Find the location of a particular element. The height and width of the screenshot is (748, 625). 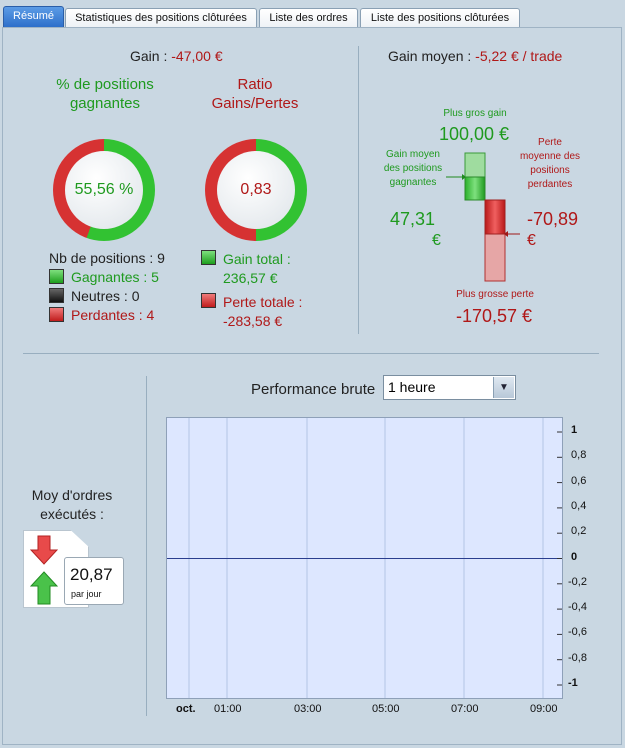

orders-rate-box: 20,87 par jour is located at coordinates (94, 581).